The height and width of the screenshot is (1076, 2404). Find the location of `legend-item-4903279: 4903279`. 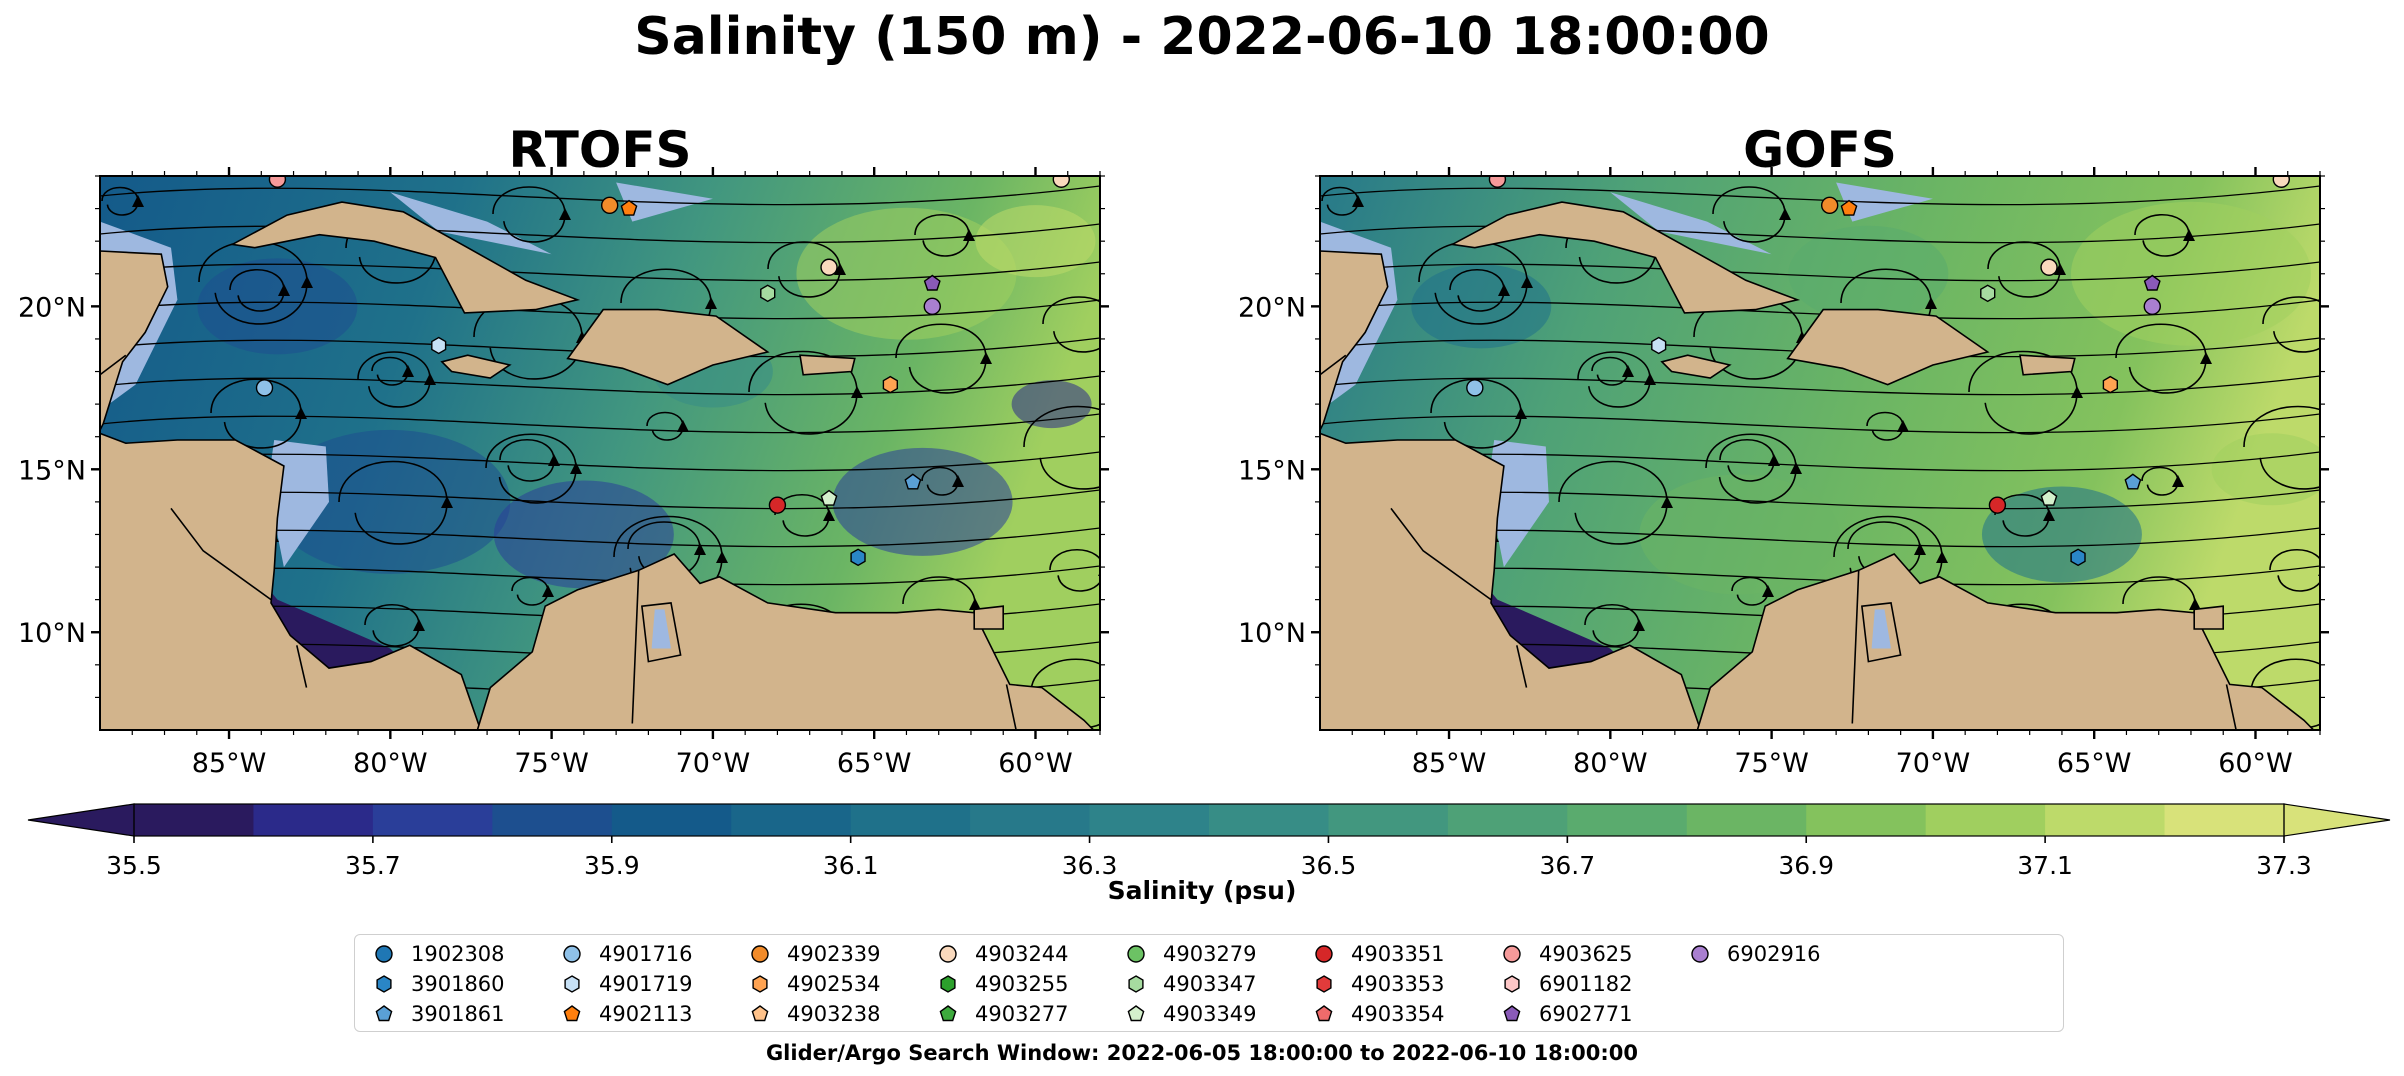

legend-item-4903279: 4903279 is located at coordinates (1215, 954).